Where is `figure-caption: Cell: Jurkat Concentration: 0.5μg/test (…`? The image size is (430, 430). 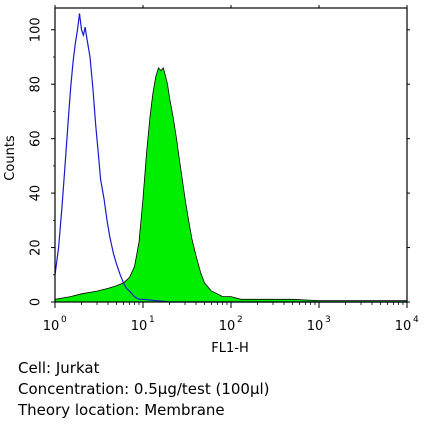 figure-caption: Cell: Jurkat Concentration: 0.5μg/test (… is located at coordinates (218, 389).